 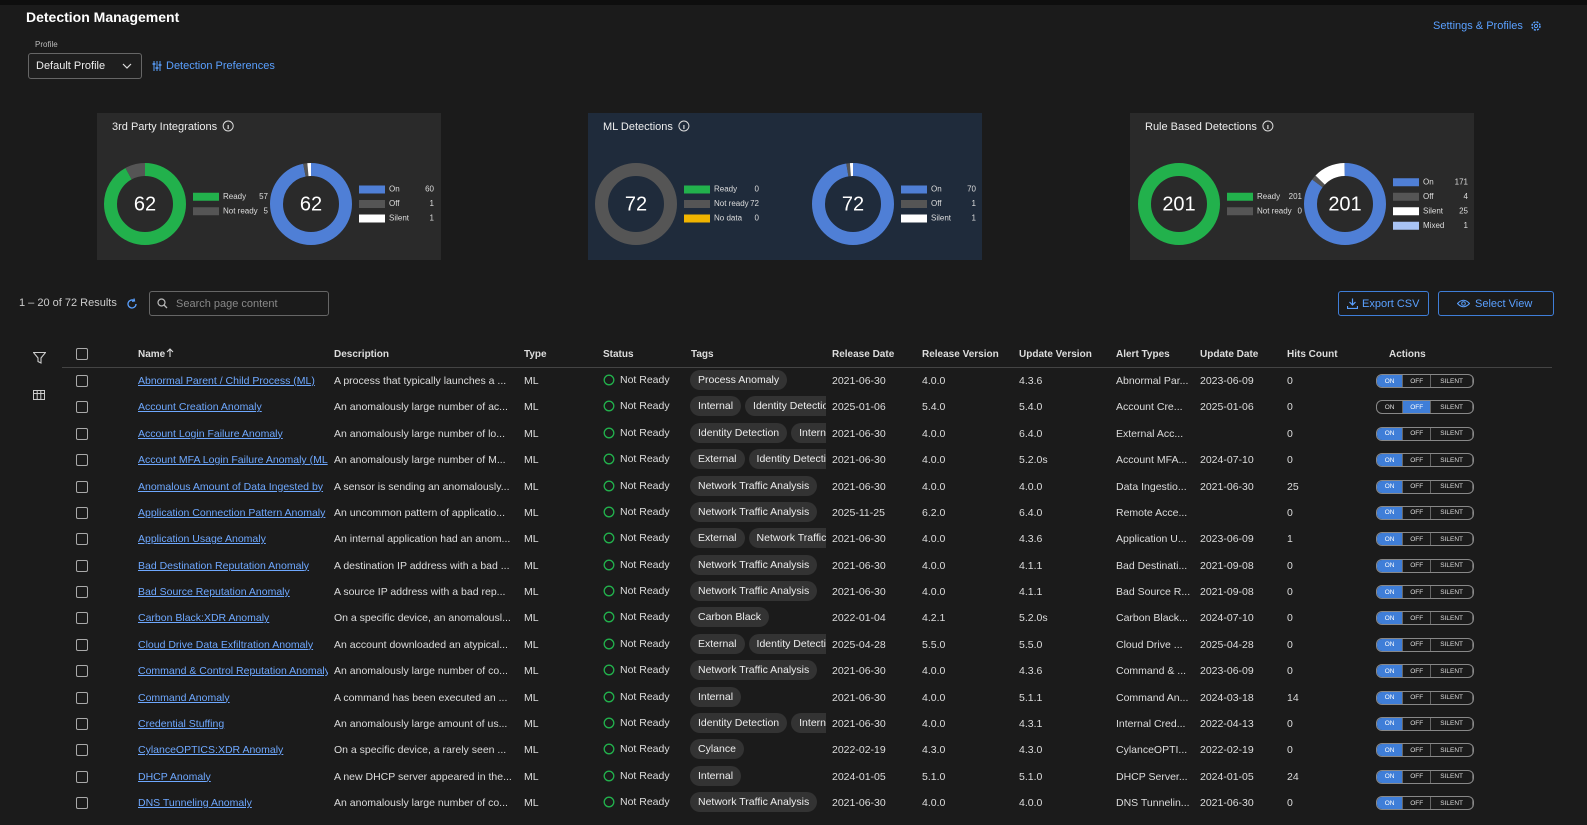 I want to click on filter-icon, so click(x=39, y=358).